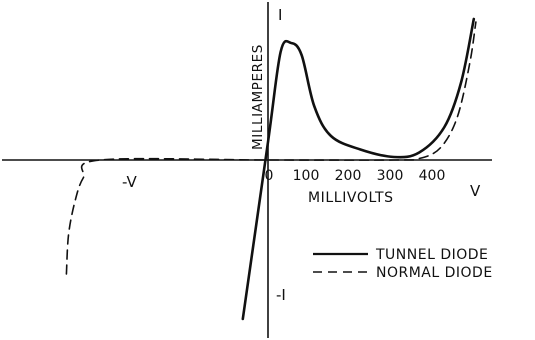  What do you see at coordinates (432, 176) in the screenshot?
I see `x-tick-label: 400` at bounding box center [432, 176].